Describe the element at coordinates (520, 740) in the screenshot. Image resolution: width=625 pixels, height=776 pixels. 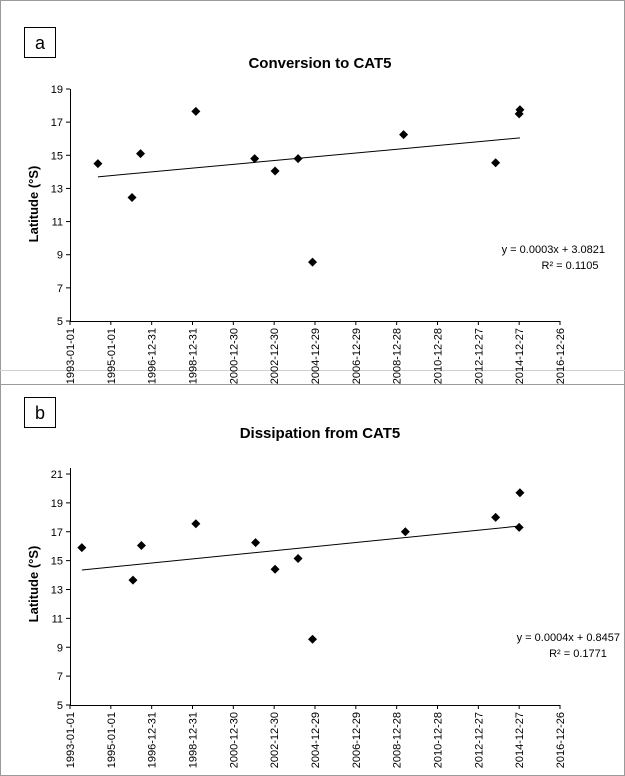
I see `panel-b-x-tick-label: 2014-12-27` at that location.